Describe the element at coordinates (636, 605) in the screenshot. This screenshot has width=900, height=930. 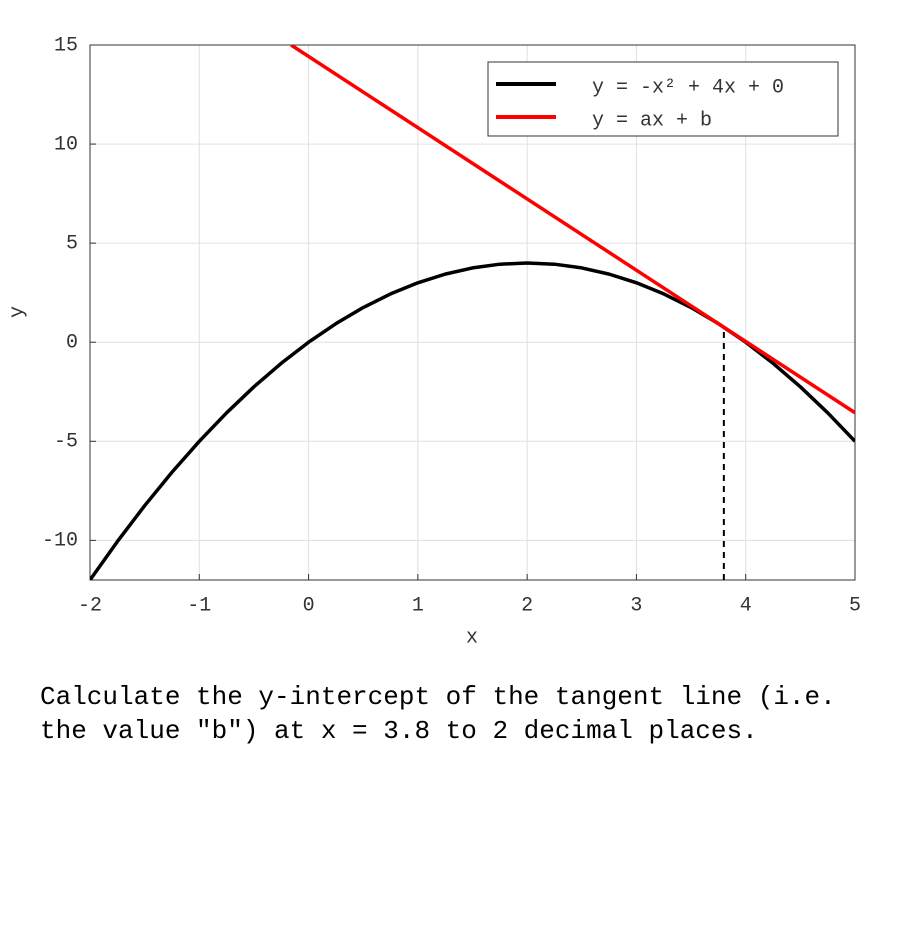
I see `x-tick-label: 3` at that location.